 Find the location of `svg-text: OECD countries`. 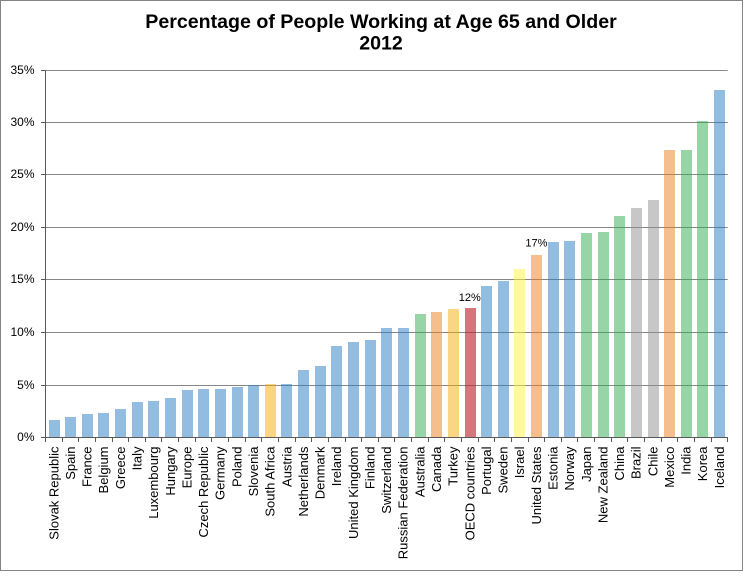

svg-text: OECD countries is located at coordinates (469, 493).